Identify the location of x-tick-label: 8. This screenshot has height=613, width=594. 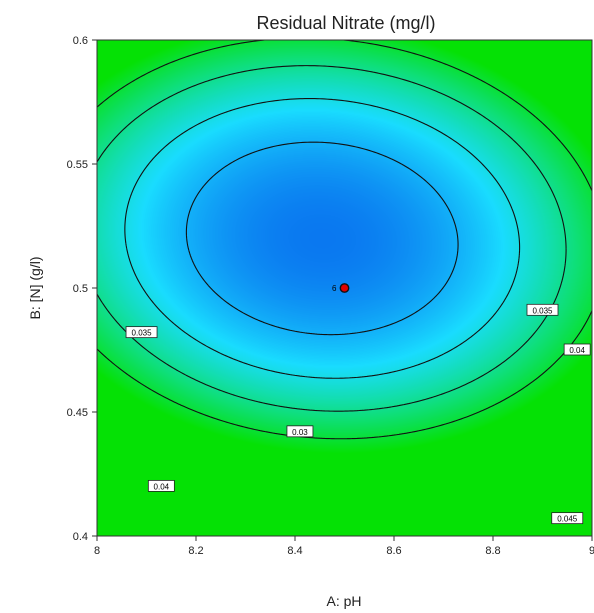
(97, 551).